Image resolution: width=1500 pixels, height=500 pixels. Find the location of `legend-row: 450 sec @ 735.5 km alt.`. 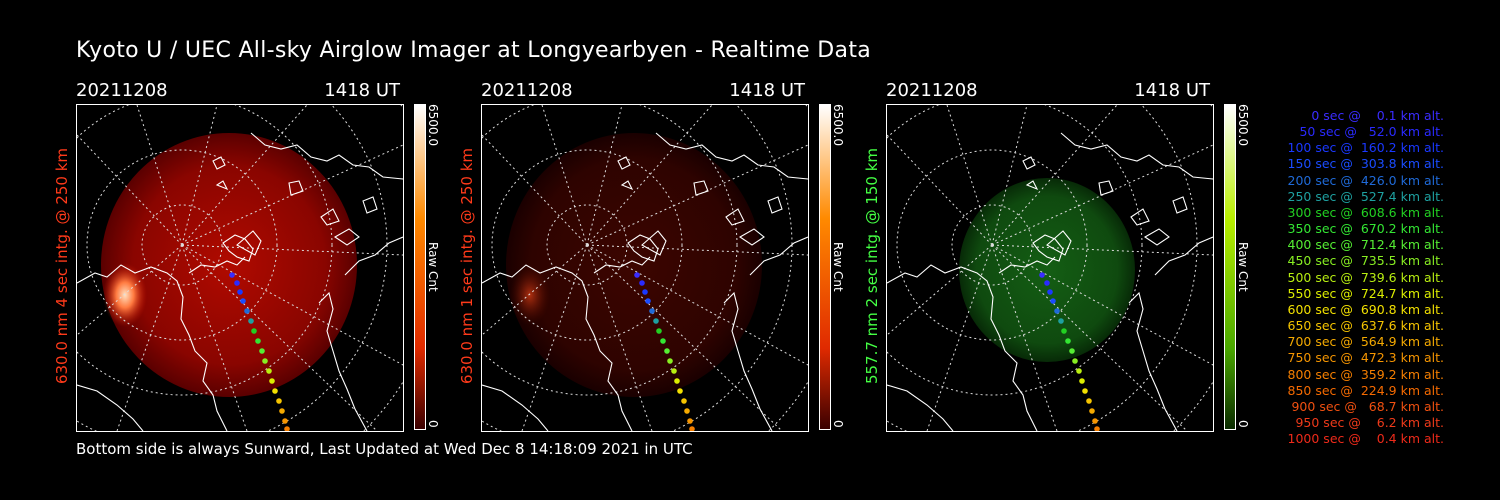

legend-row: 450 sec @ 735.5 km alt. is located at coordinates (1365, 261).